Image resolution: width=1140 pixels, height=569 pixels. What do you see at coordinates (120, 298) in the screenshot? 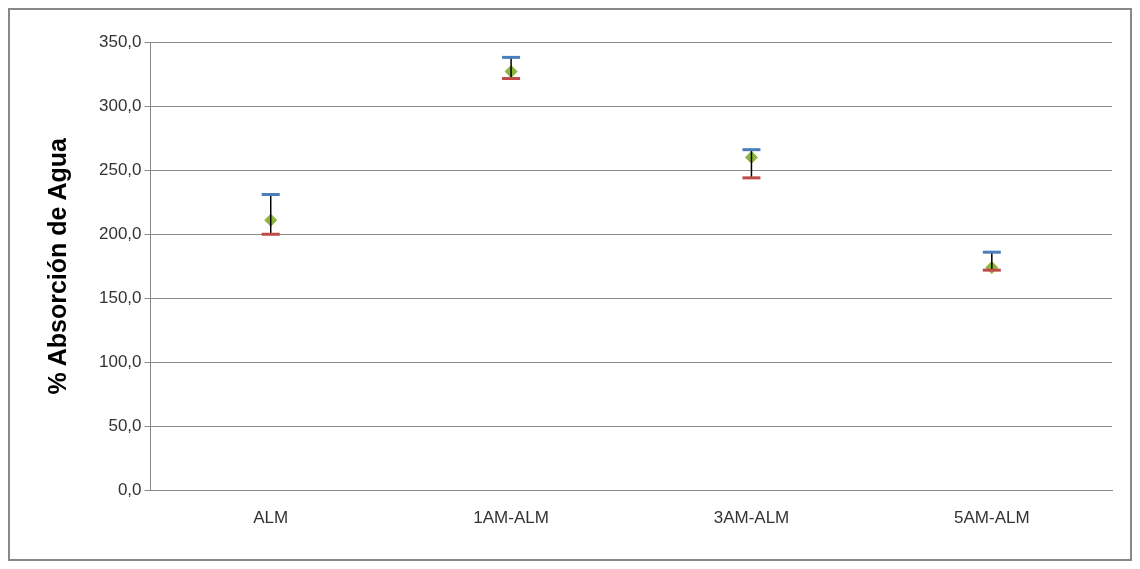
I see `y-tick-label: 150,0` at bounding box center [120, 298].